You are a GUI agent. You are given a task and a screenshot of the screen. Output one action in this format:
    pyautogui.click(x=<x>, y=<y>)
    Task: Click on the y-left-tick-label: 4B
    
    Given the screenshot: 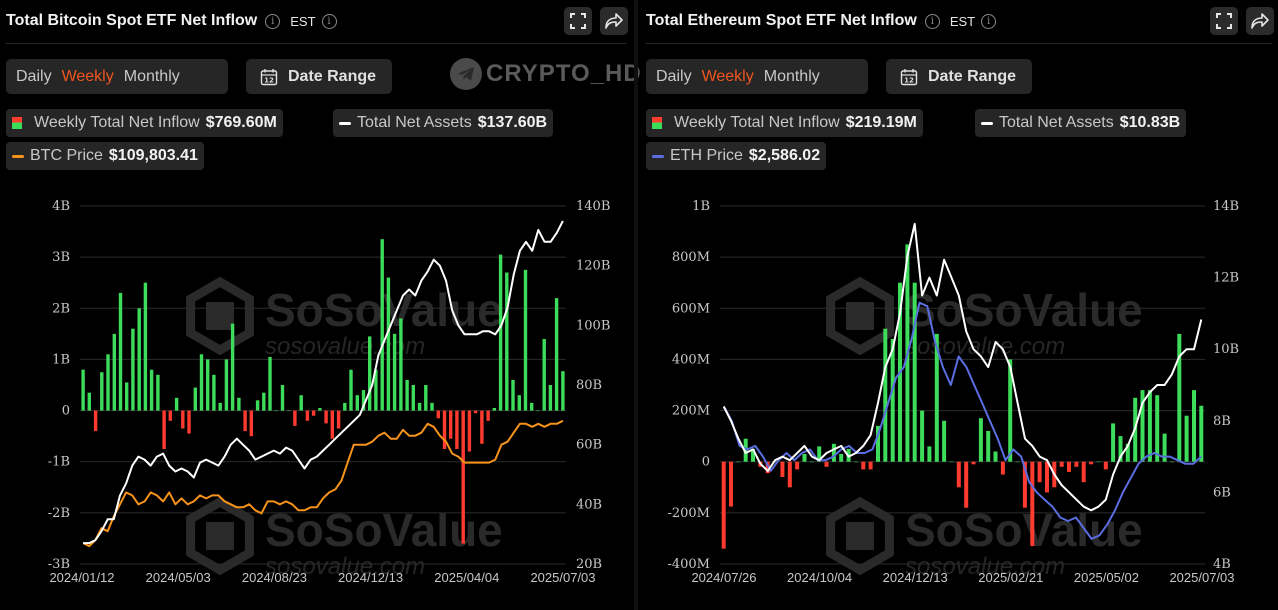 What is the action you would take?
    pyautogui.click(x=61, y=206)
    